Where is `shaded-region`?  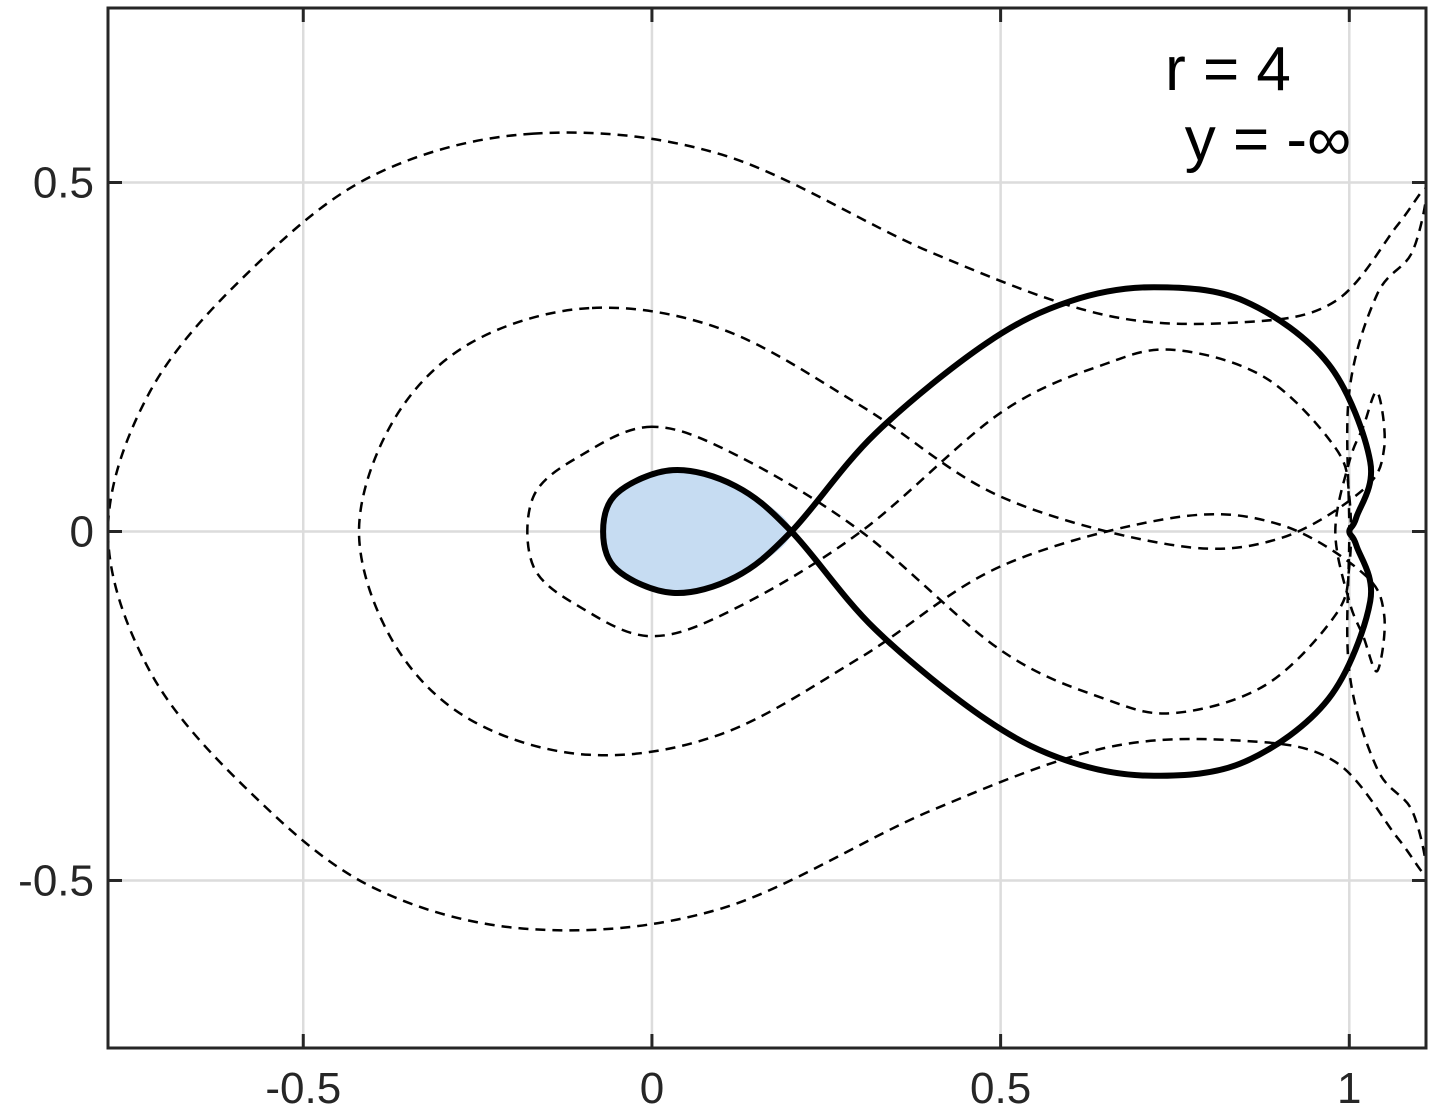
shaded-region is located at coordinates (697, 531).